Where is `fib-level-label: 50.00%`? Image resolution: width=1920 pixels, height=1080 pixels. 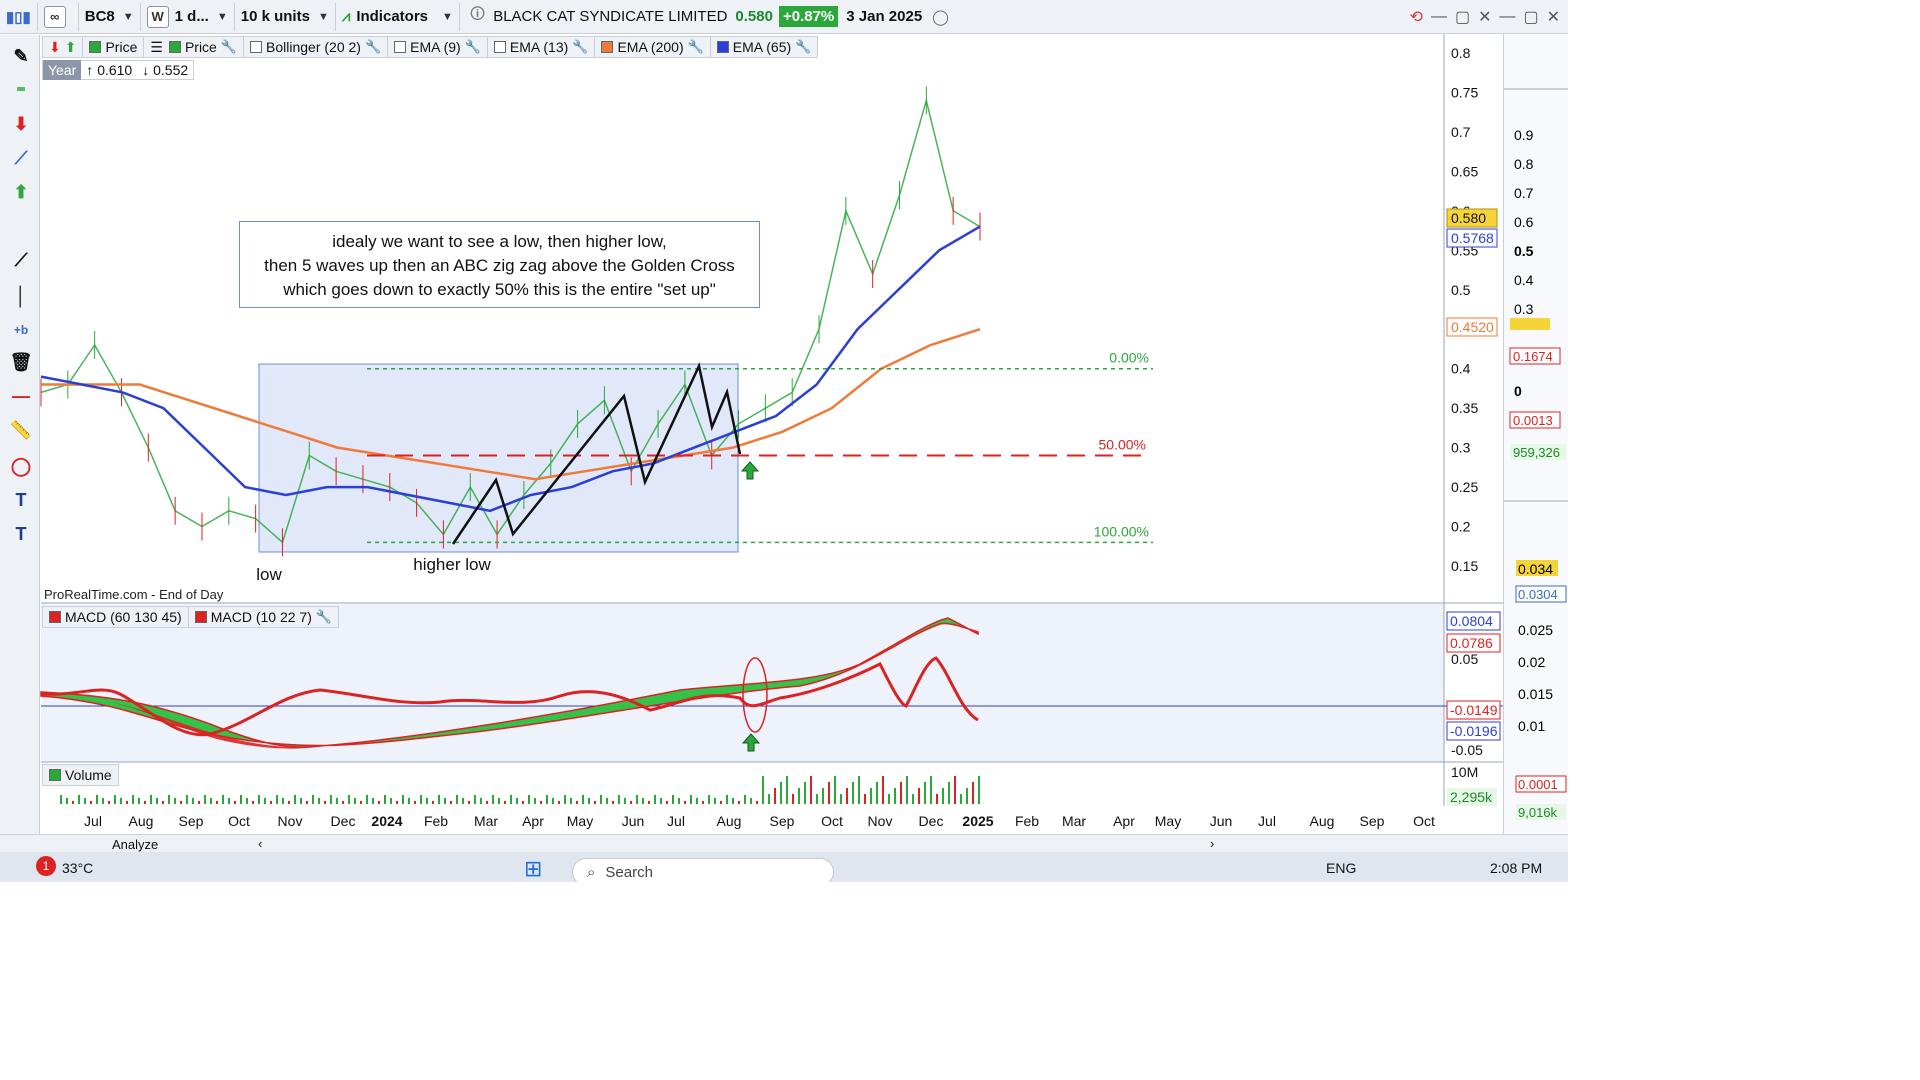 fib-level-label: 50.00% is located at coordinates (1122, 445).